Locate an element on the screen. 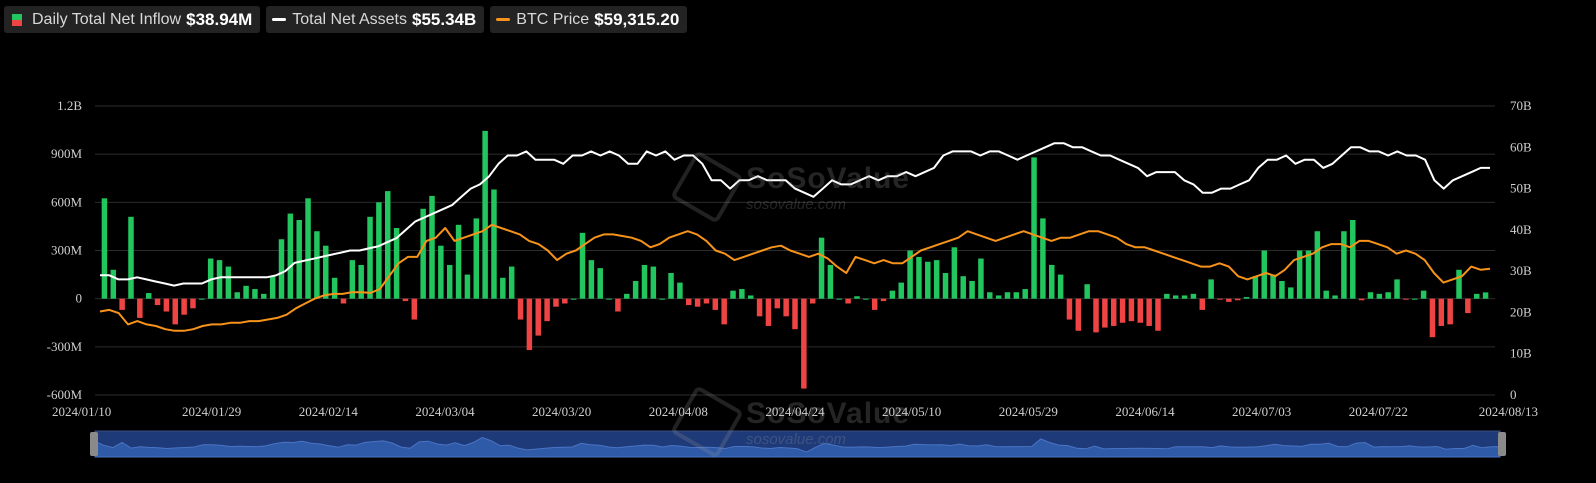 The height and width of the screenshot is (483, 1596). y-left-tick-label: 1.2B is located at coordinates (69, 105).